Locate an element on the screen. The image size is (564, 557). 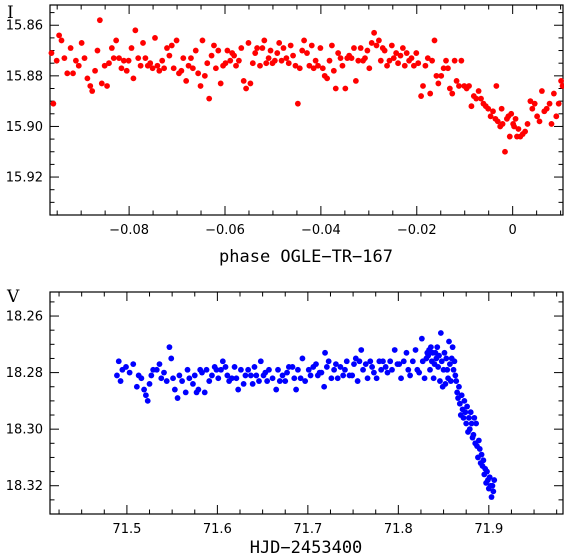
bottom-x-tick-label: 71.8 is located at coordinates (398, 529).